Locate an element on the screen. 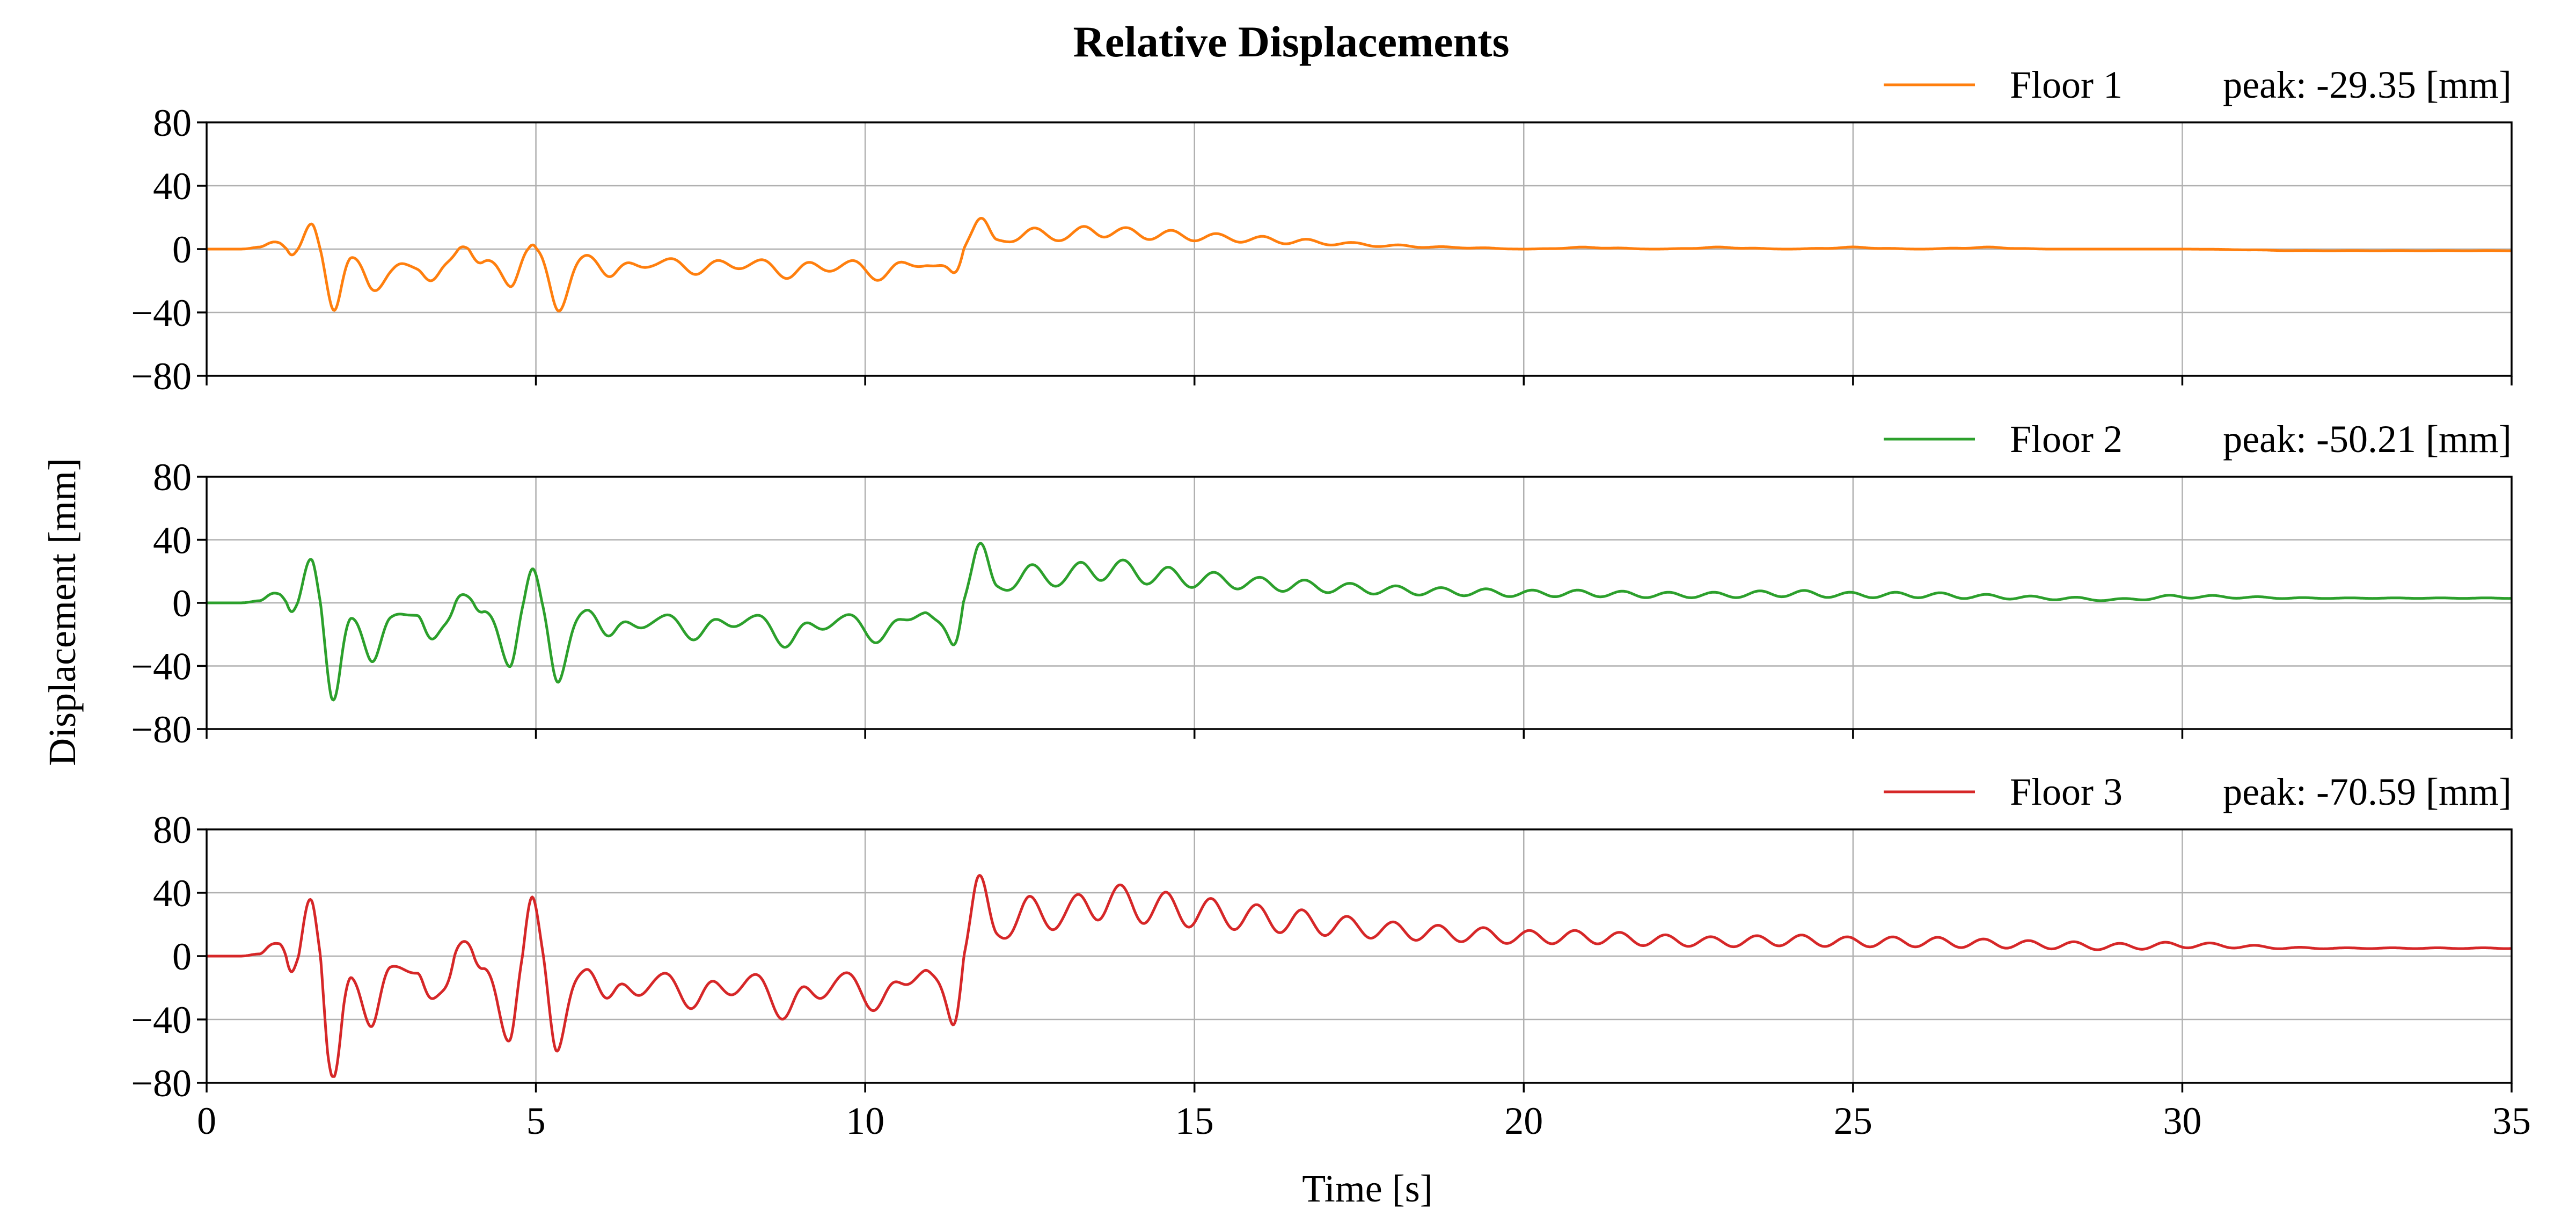 The height and width of the screenshot is (1224, 2576). chart-title: Relative Displacements is located at coordinates (1291, 42).